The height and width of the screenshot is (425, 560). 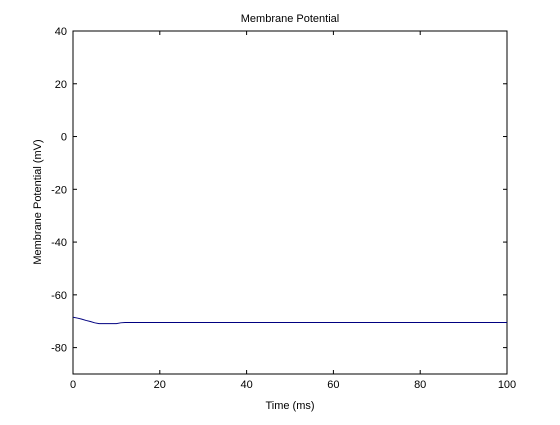 I want to click on y-axis-label: Membrane Potential (mV), so click(x=38, y=201).